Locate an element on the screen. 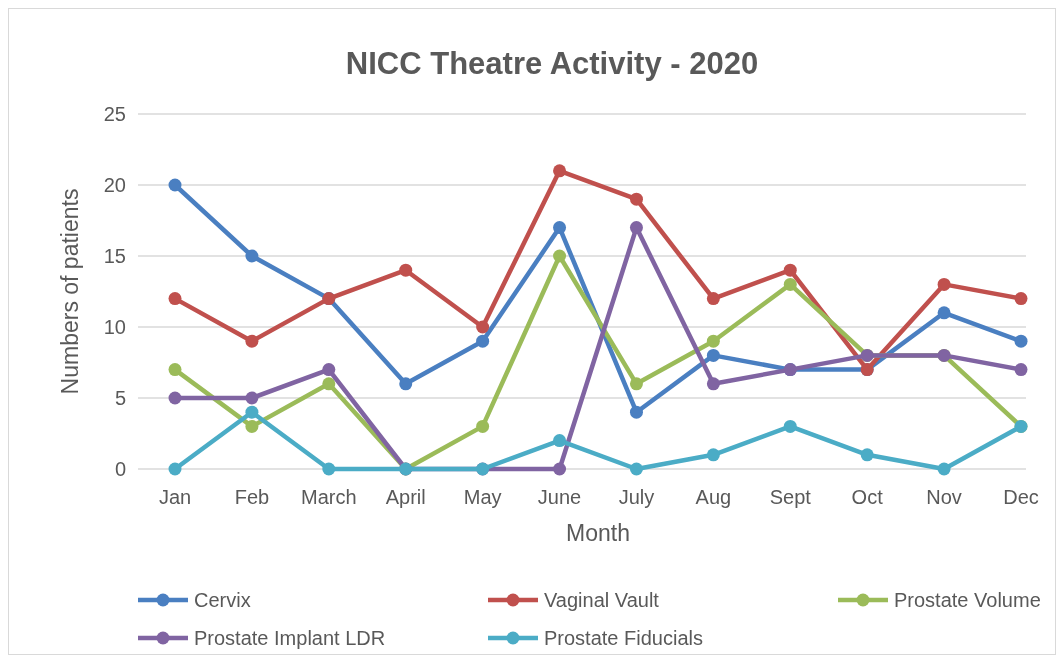  legend-label: Prostate Volume is located at coordinates (967, 600).